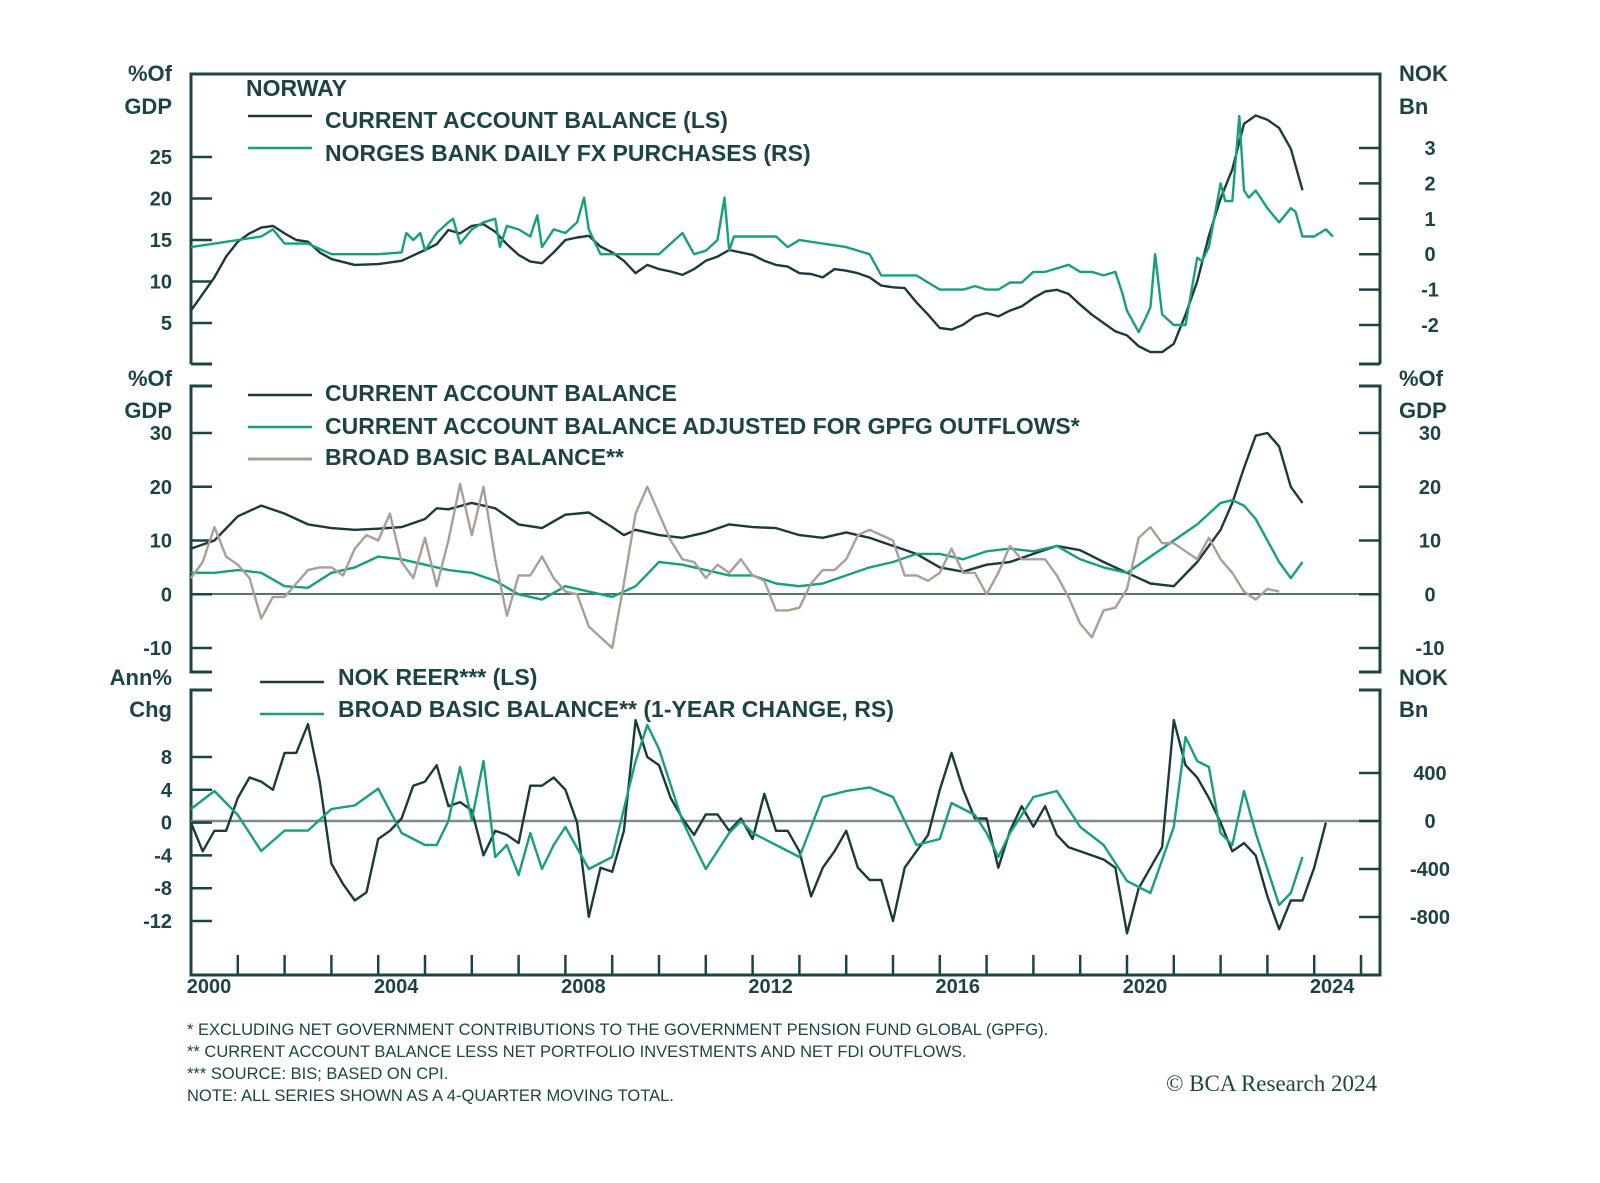 This screenshot has width=1600, height=1183. Describe the element at coordinates (1430, 326) in the screenshot. I see `top-right-tick-label: -2` at that location.